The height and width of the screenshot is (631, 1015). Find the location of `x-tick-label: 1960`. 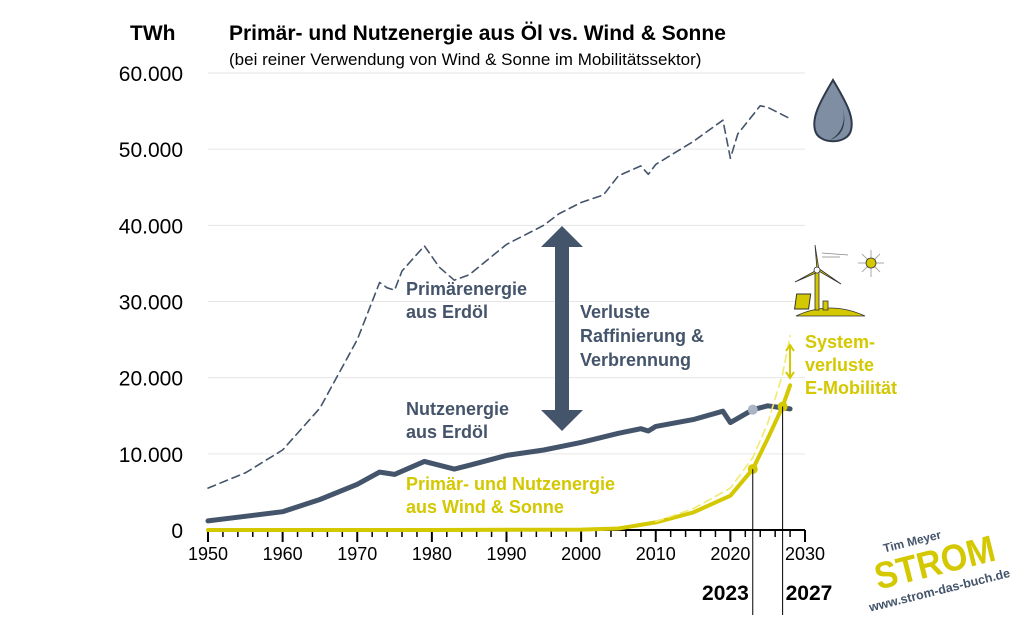

x-tick-label: 1960 is located at coordinates (283, 554).